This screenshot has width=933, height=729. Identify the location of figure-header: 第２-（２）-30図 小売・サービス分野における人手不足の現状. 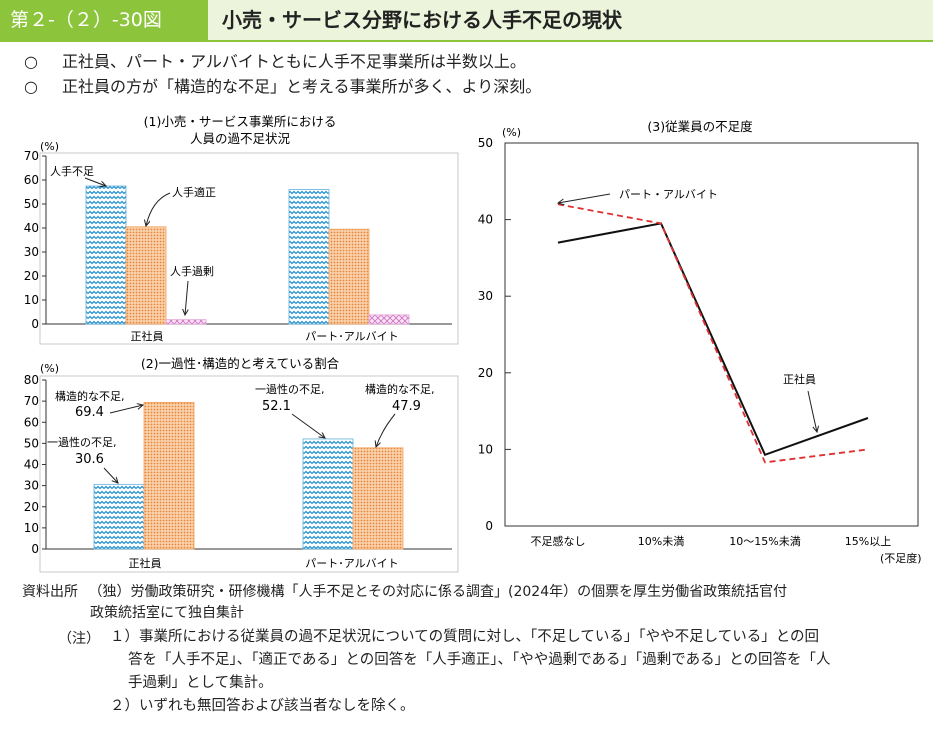
(466, 21).